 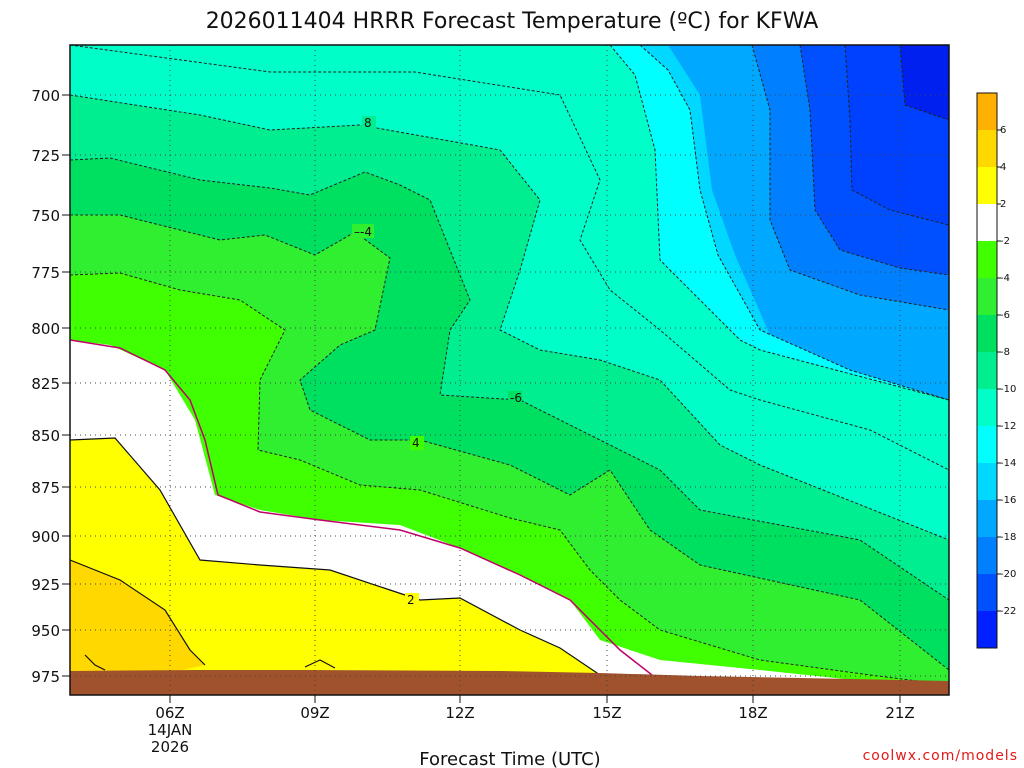 I want to click on contour-label-3: -6, so click(x=516, y=398).